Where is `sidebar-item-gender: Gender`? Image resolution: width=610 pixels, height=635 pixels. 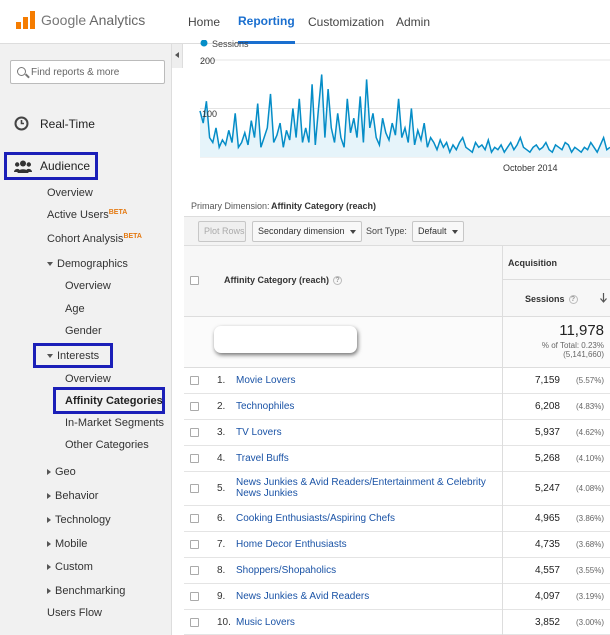
sidebar-item-gender: Gender is located at coordinates (83, 331).